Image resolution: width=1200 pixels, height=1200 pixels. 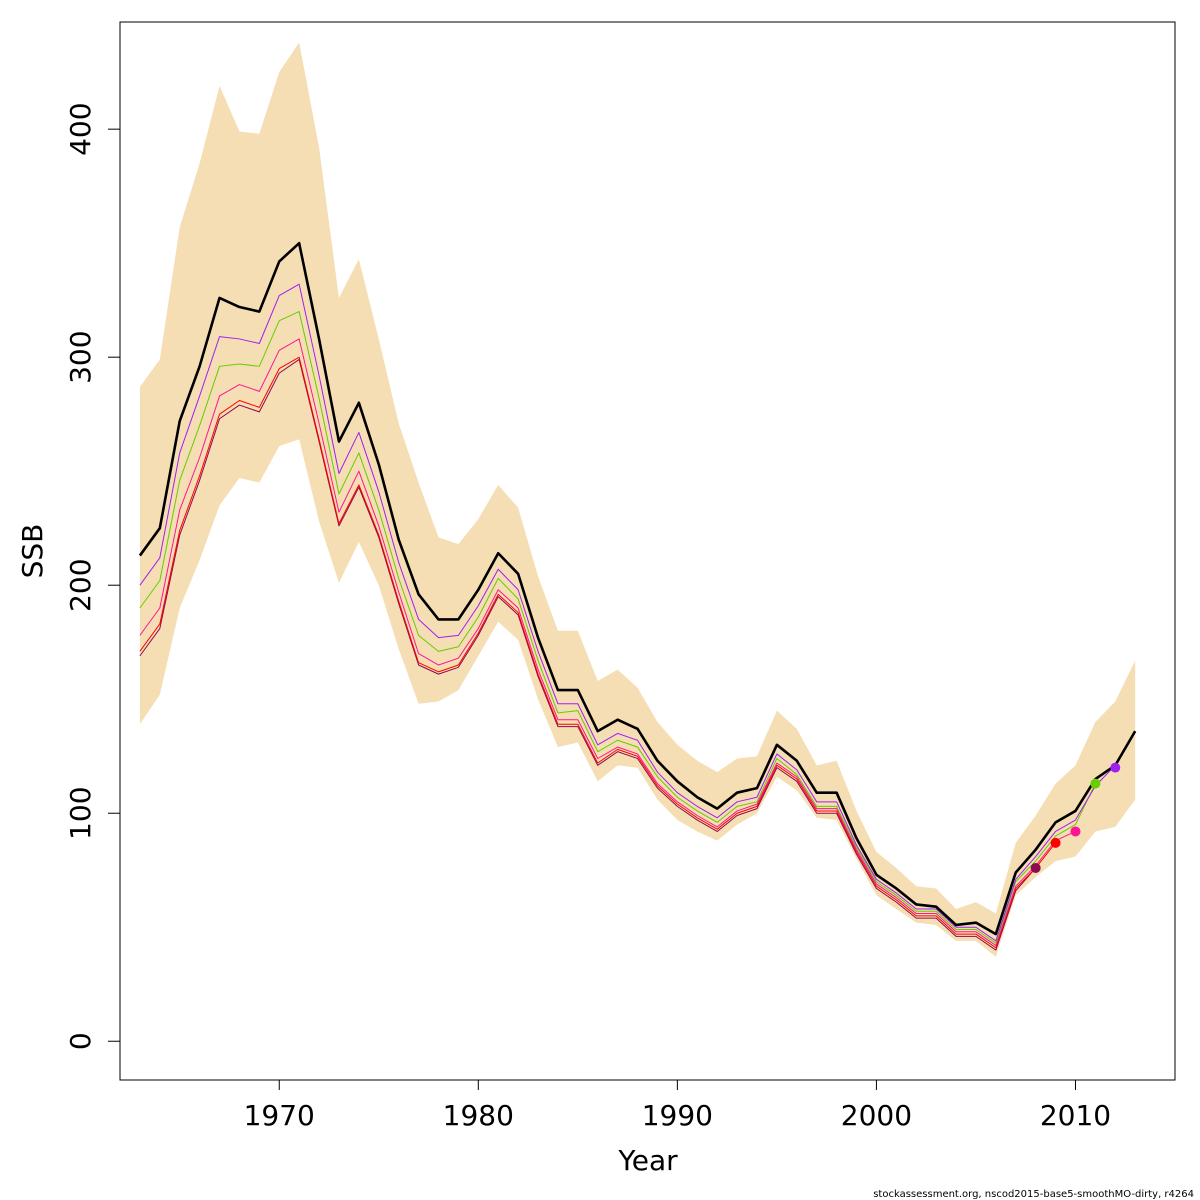 What do you see at coordinates (1075, 817) in the screenshot?
I see `points-layer` at bounding box center [1075, 817].